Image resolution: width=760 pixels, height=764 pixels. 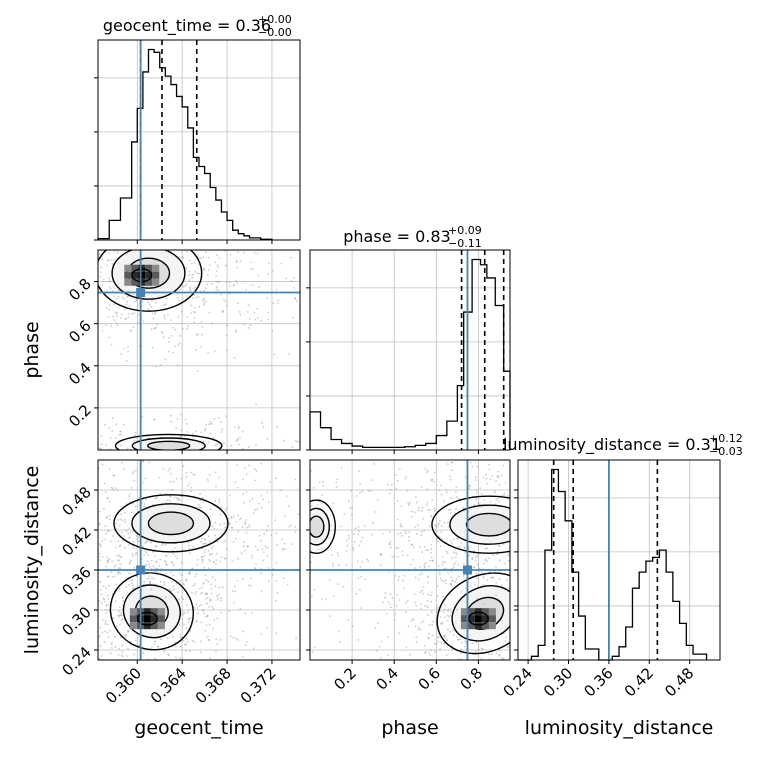 I want to click on contour, so click(x=488, y=524).